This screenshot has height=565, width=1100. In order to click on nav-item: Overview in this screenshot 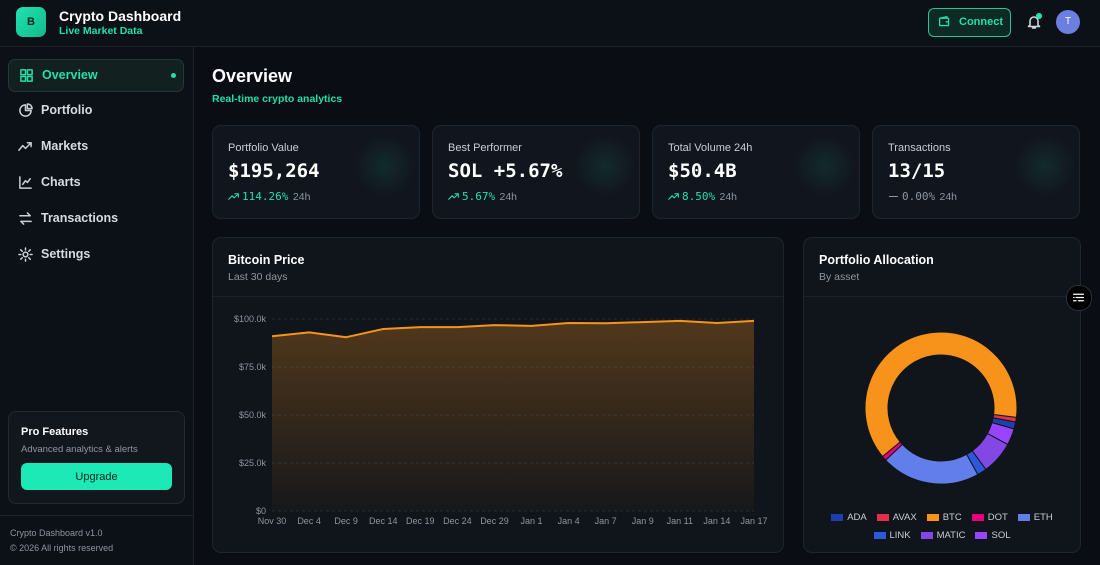, I will do `click(96, 75)`.